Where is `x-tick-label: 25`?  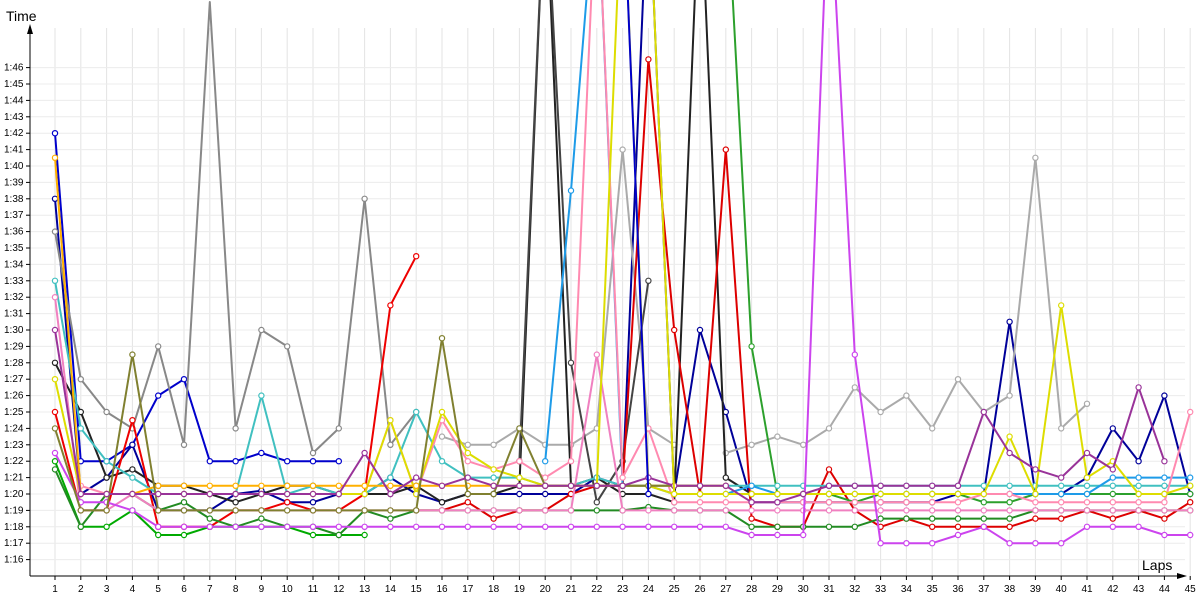
x-tick-label: 25 is located at coordinates (675, 589).